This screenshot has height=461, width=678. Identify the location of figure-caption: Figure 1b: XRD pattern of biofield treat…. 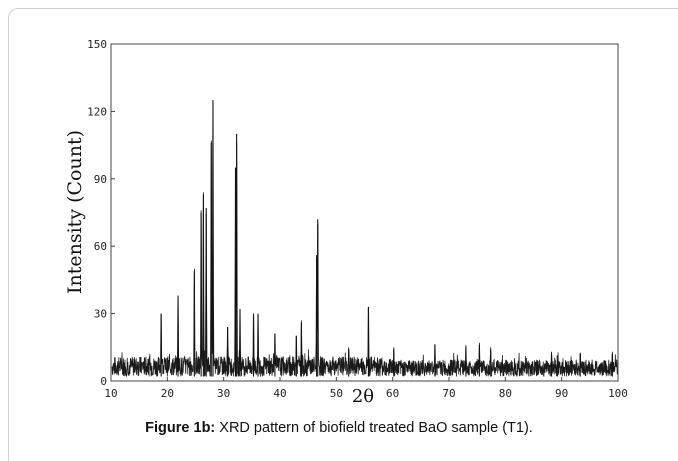
(339, 428).